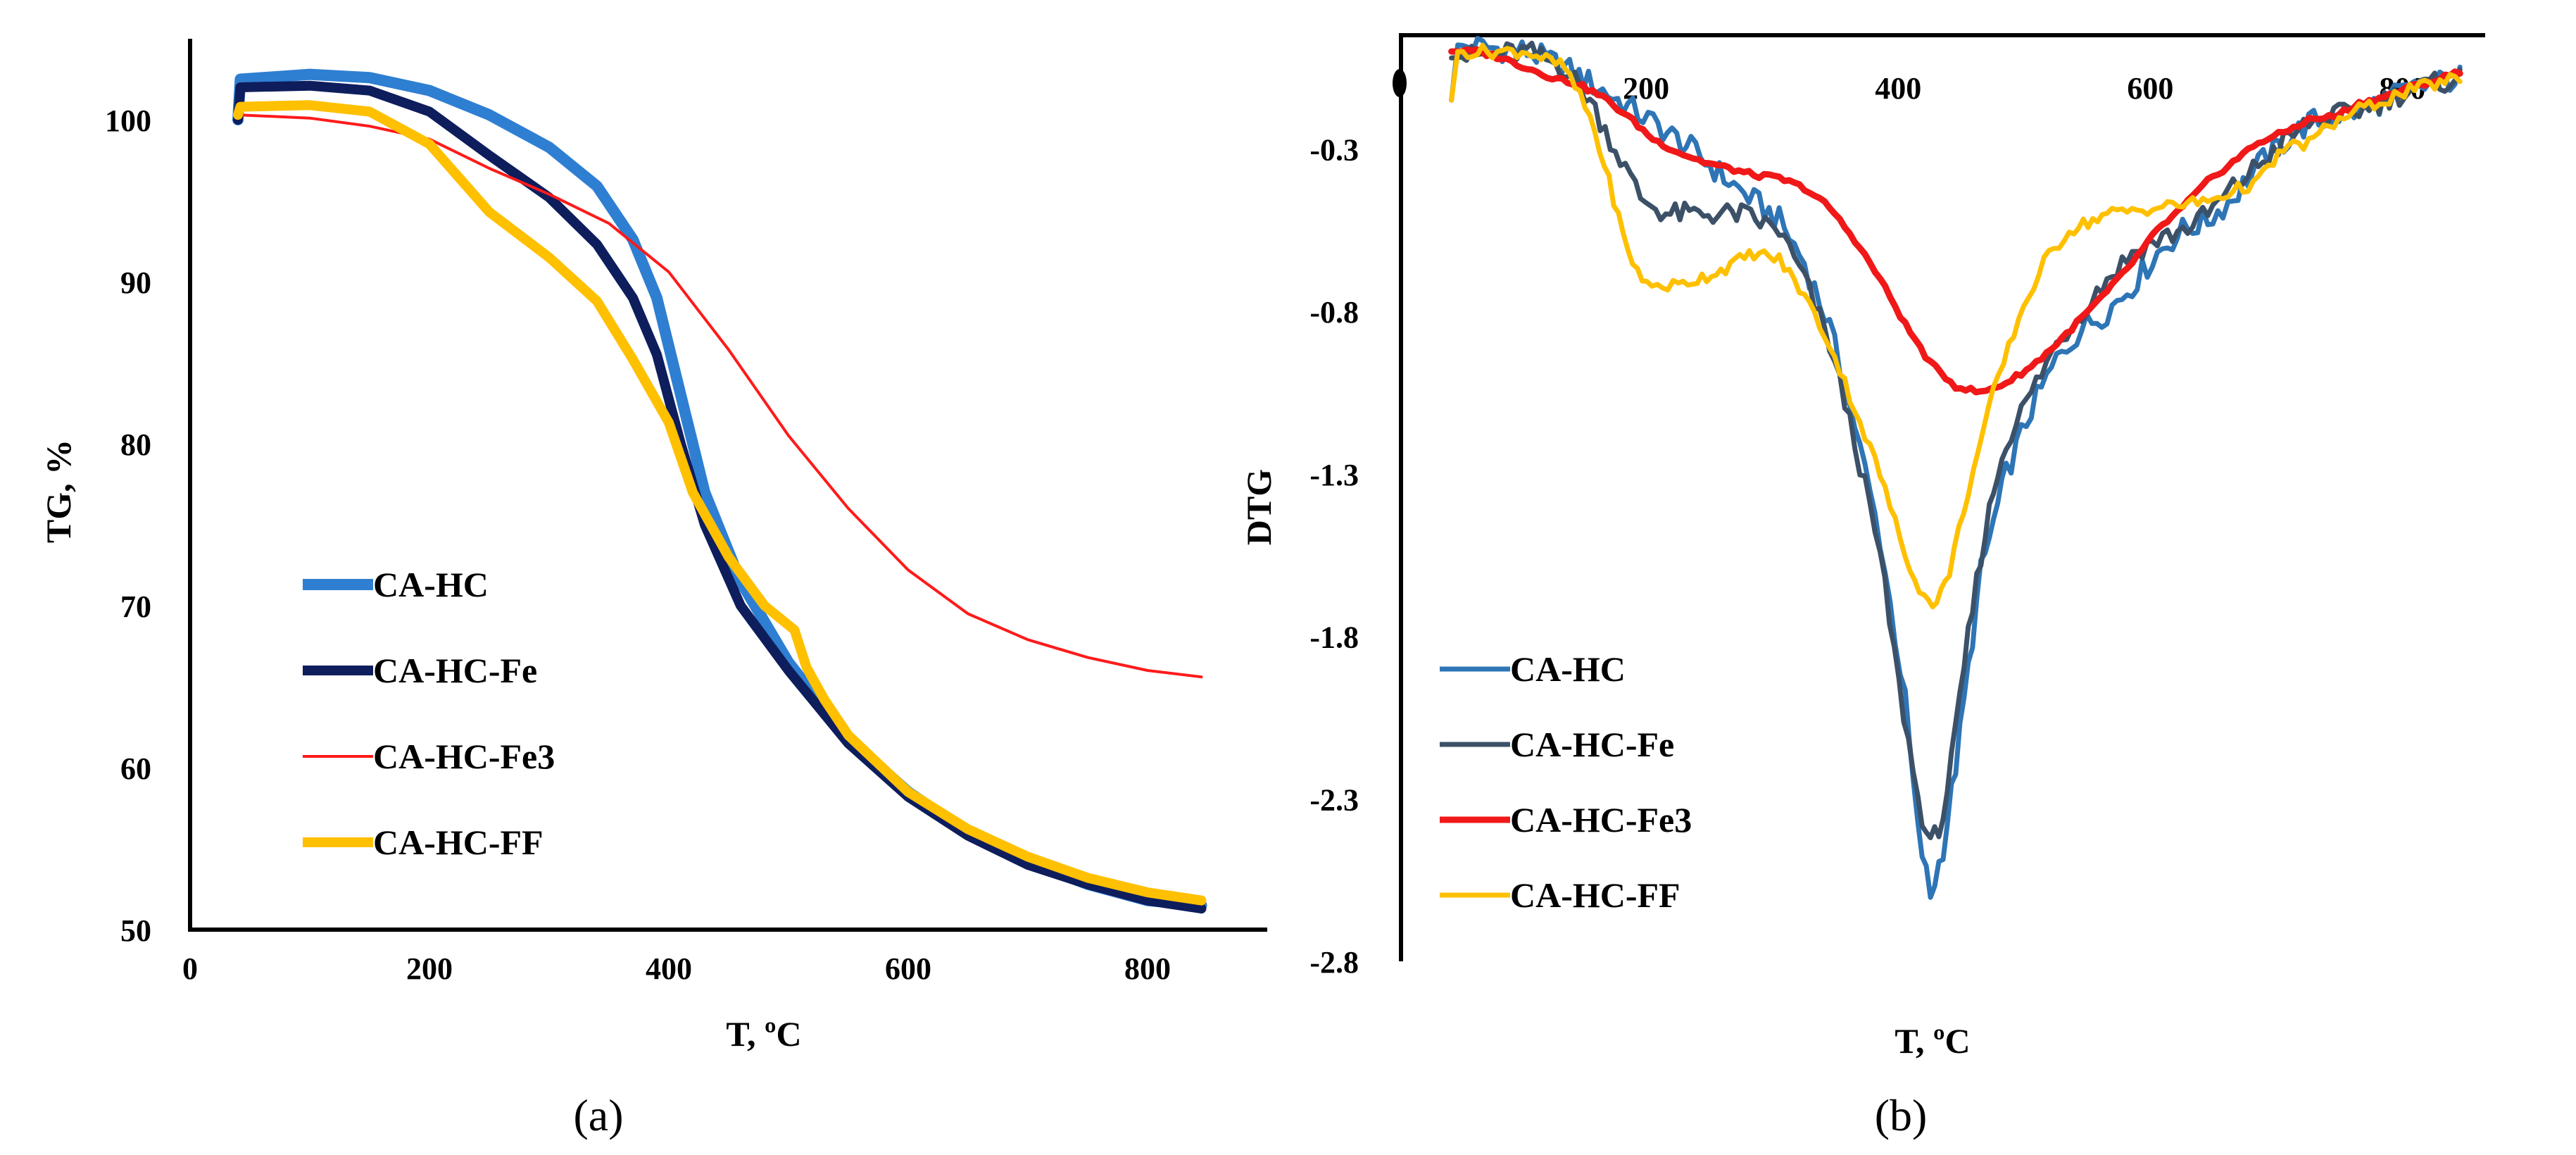 The image size is (2576, 1155). What do you see at coordinates (135, 445) in the screenshot?
I see `y-tick-label: 80` at bounding box center [135, 445].